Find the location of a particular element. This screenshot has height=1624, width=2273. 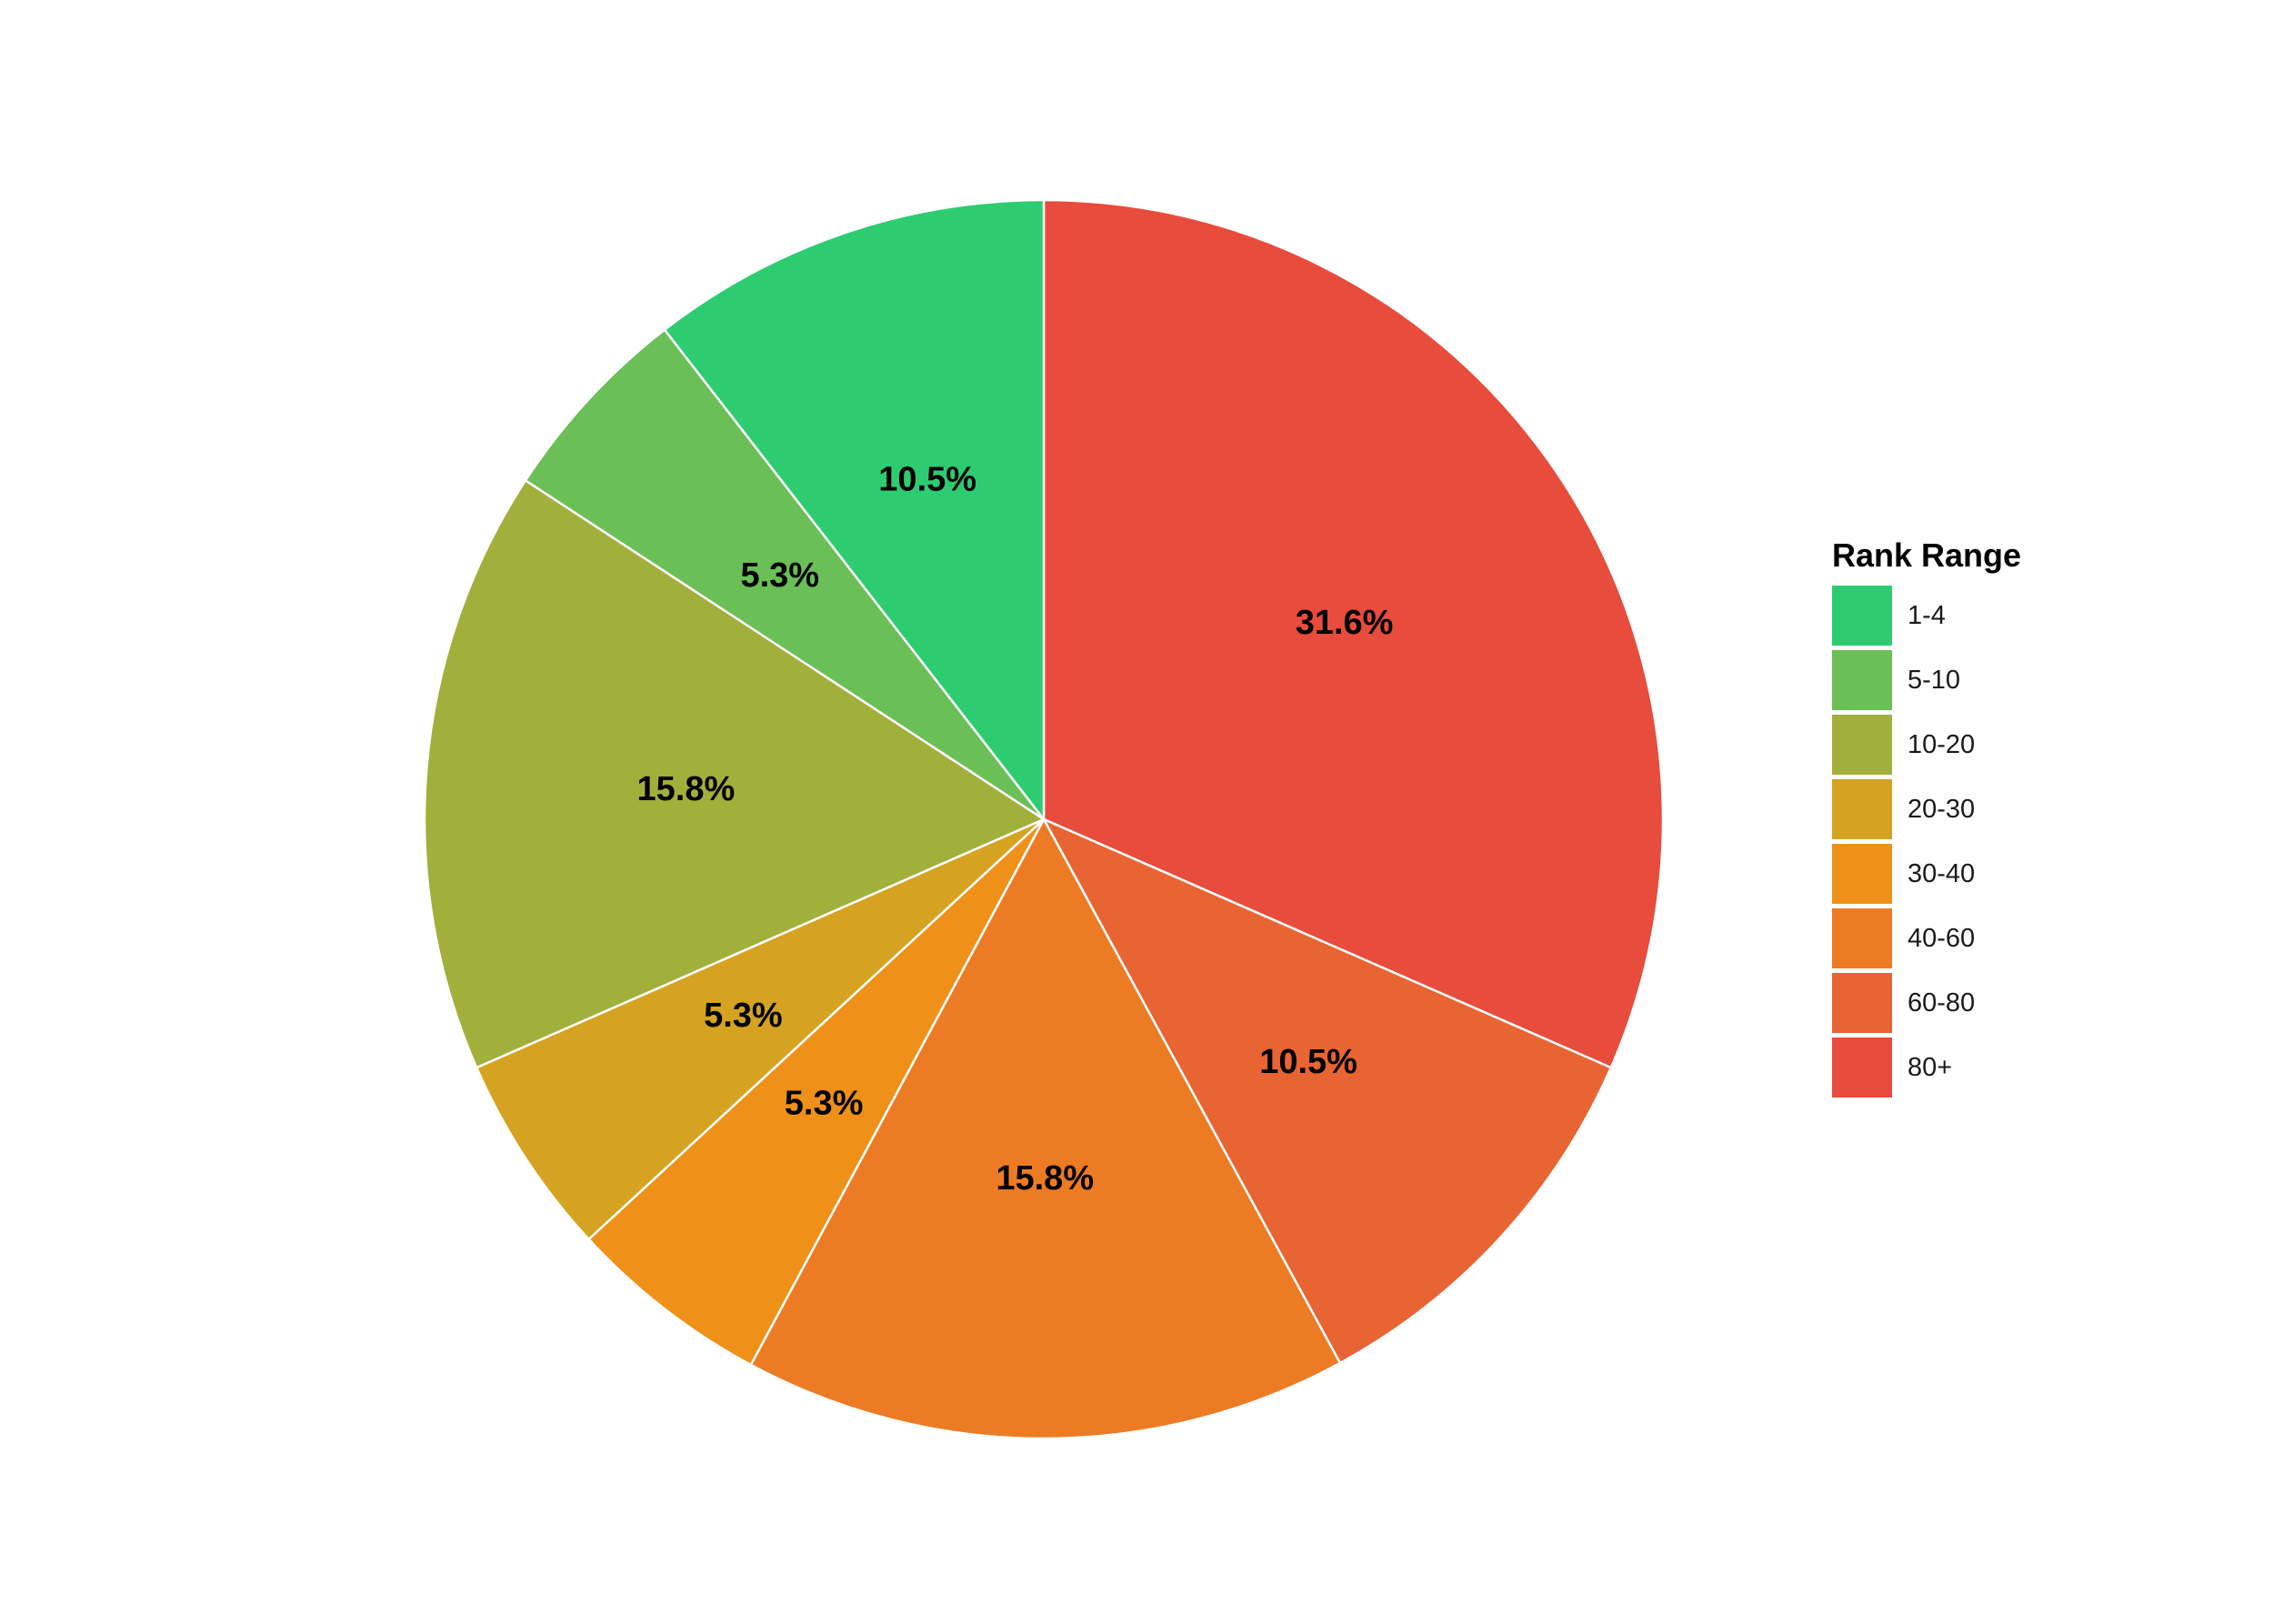

slice-label-10-20: 15.8% is located at coordinates (686, 789).